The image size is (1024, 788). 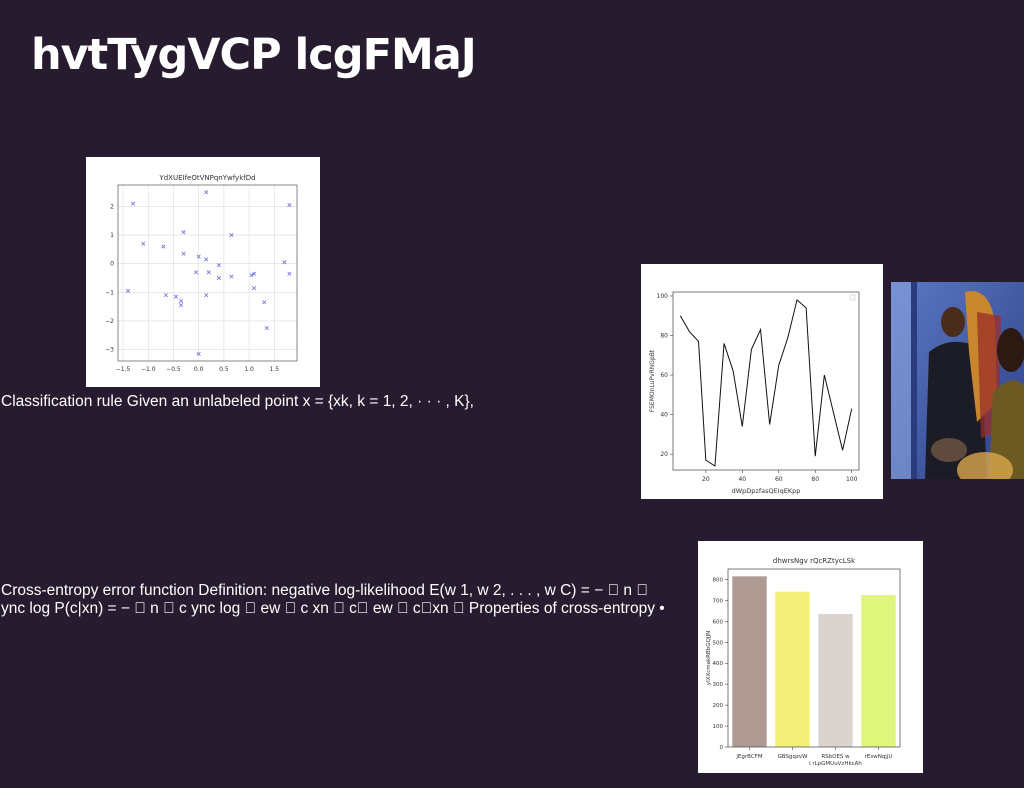 I want to click on y-tick-label: 1, so click(x=112, y=235).